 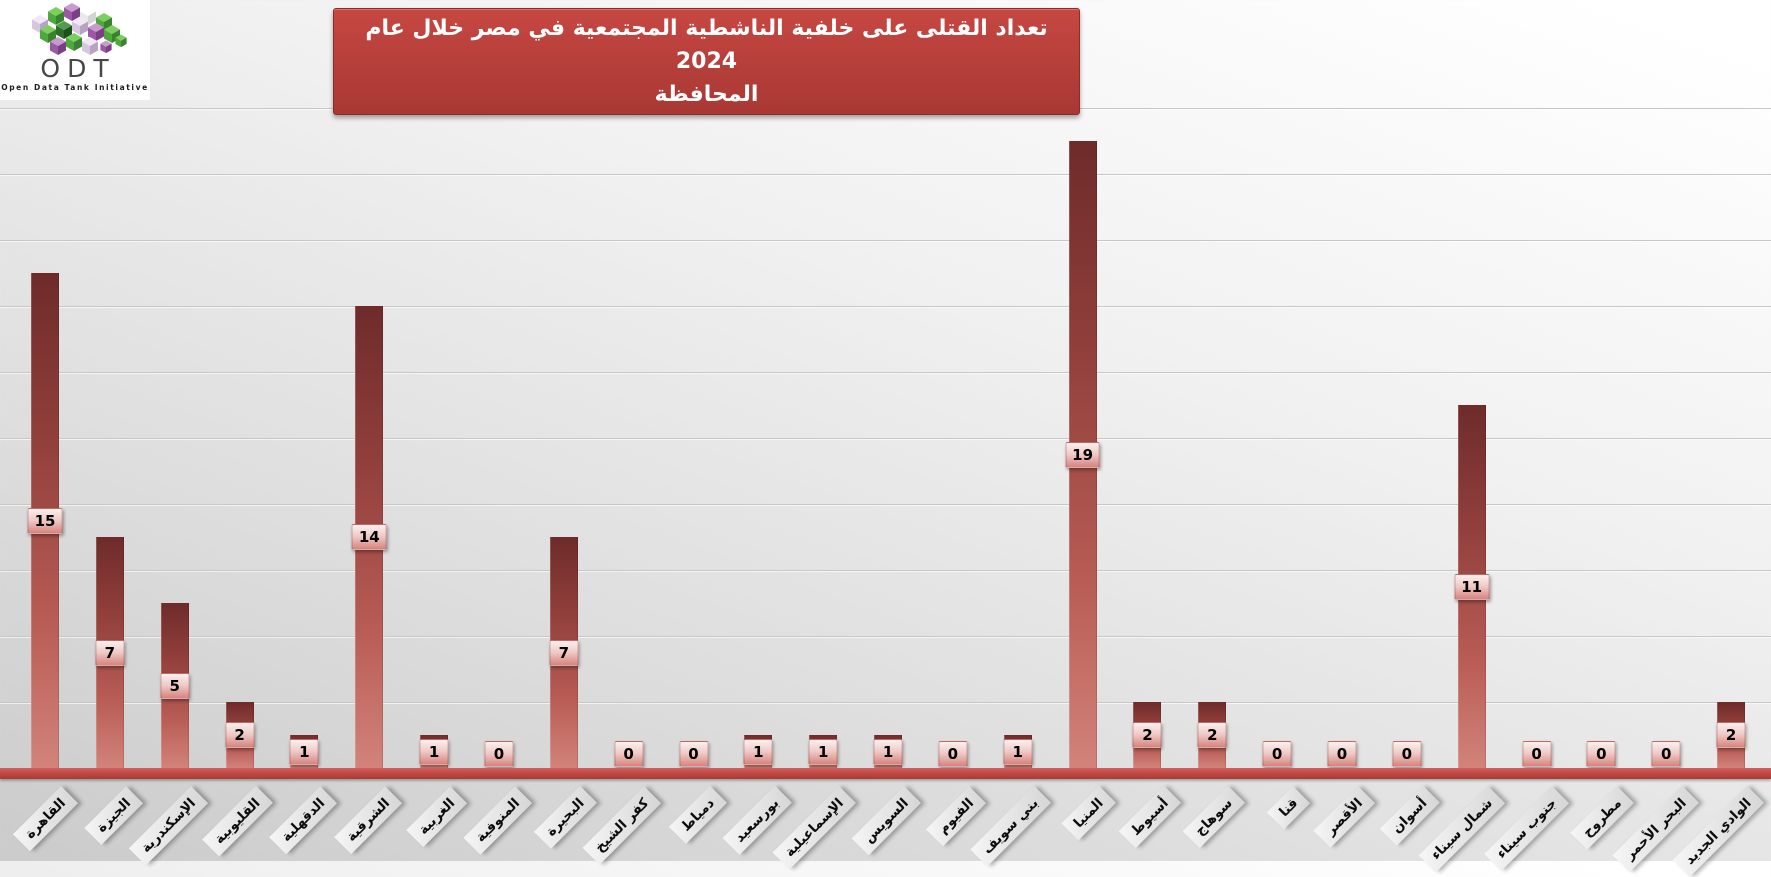 I want to click on chart-title-line2: المحافظة, so click(x=706, y=94).